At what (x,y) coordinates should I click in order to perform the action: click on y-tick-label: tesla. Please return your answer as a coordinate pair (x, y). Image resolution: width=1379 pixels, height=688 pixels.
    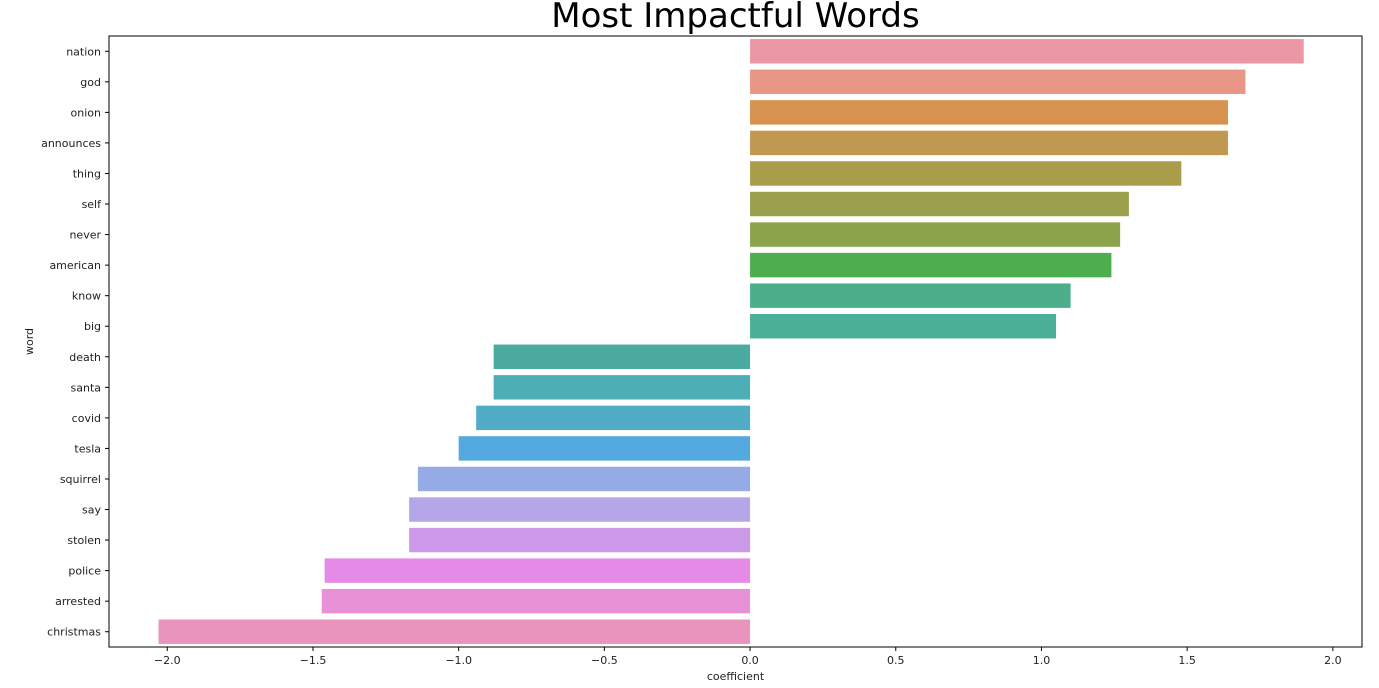
    Looking at the image, I should click on (87, 448).